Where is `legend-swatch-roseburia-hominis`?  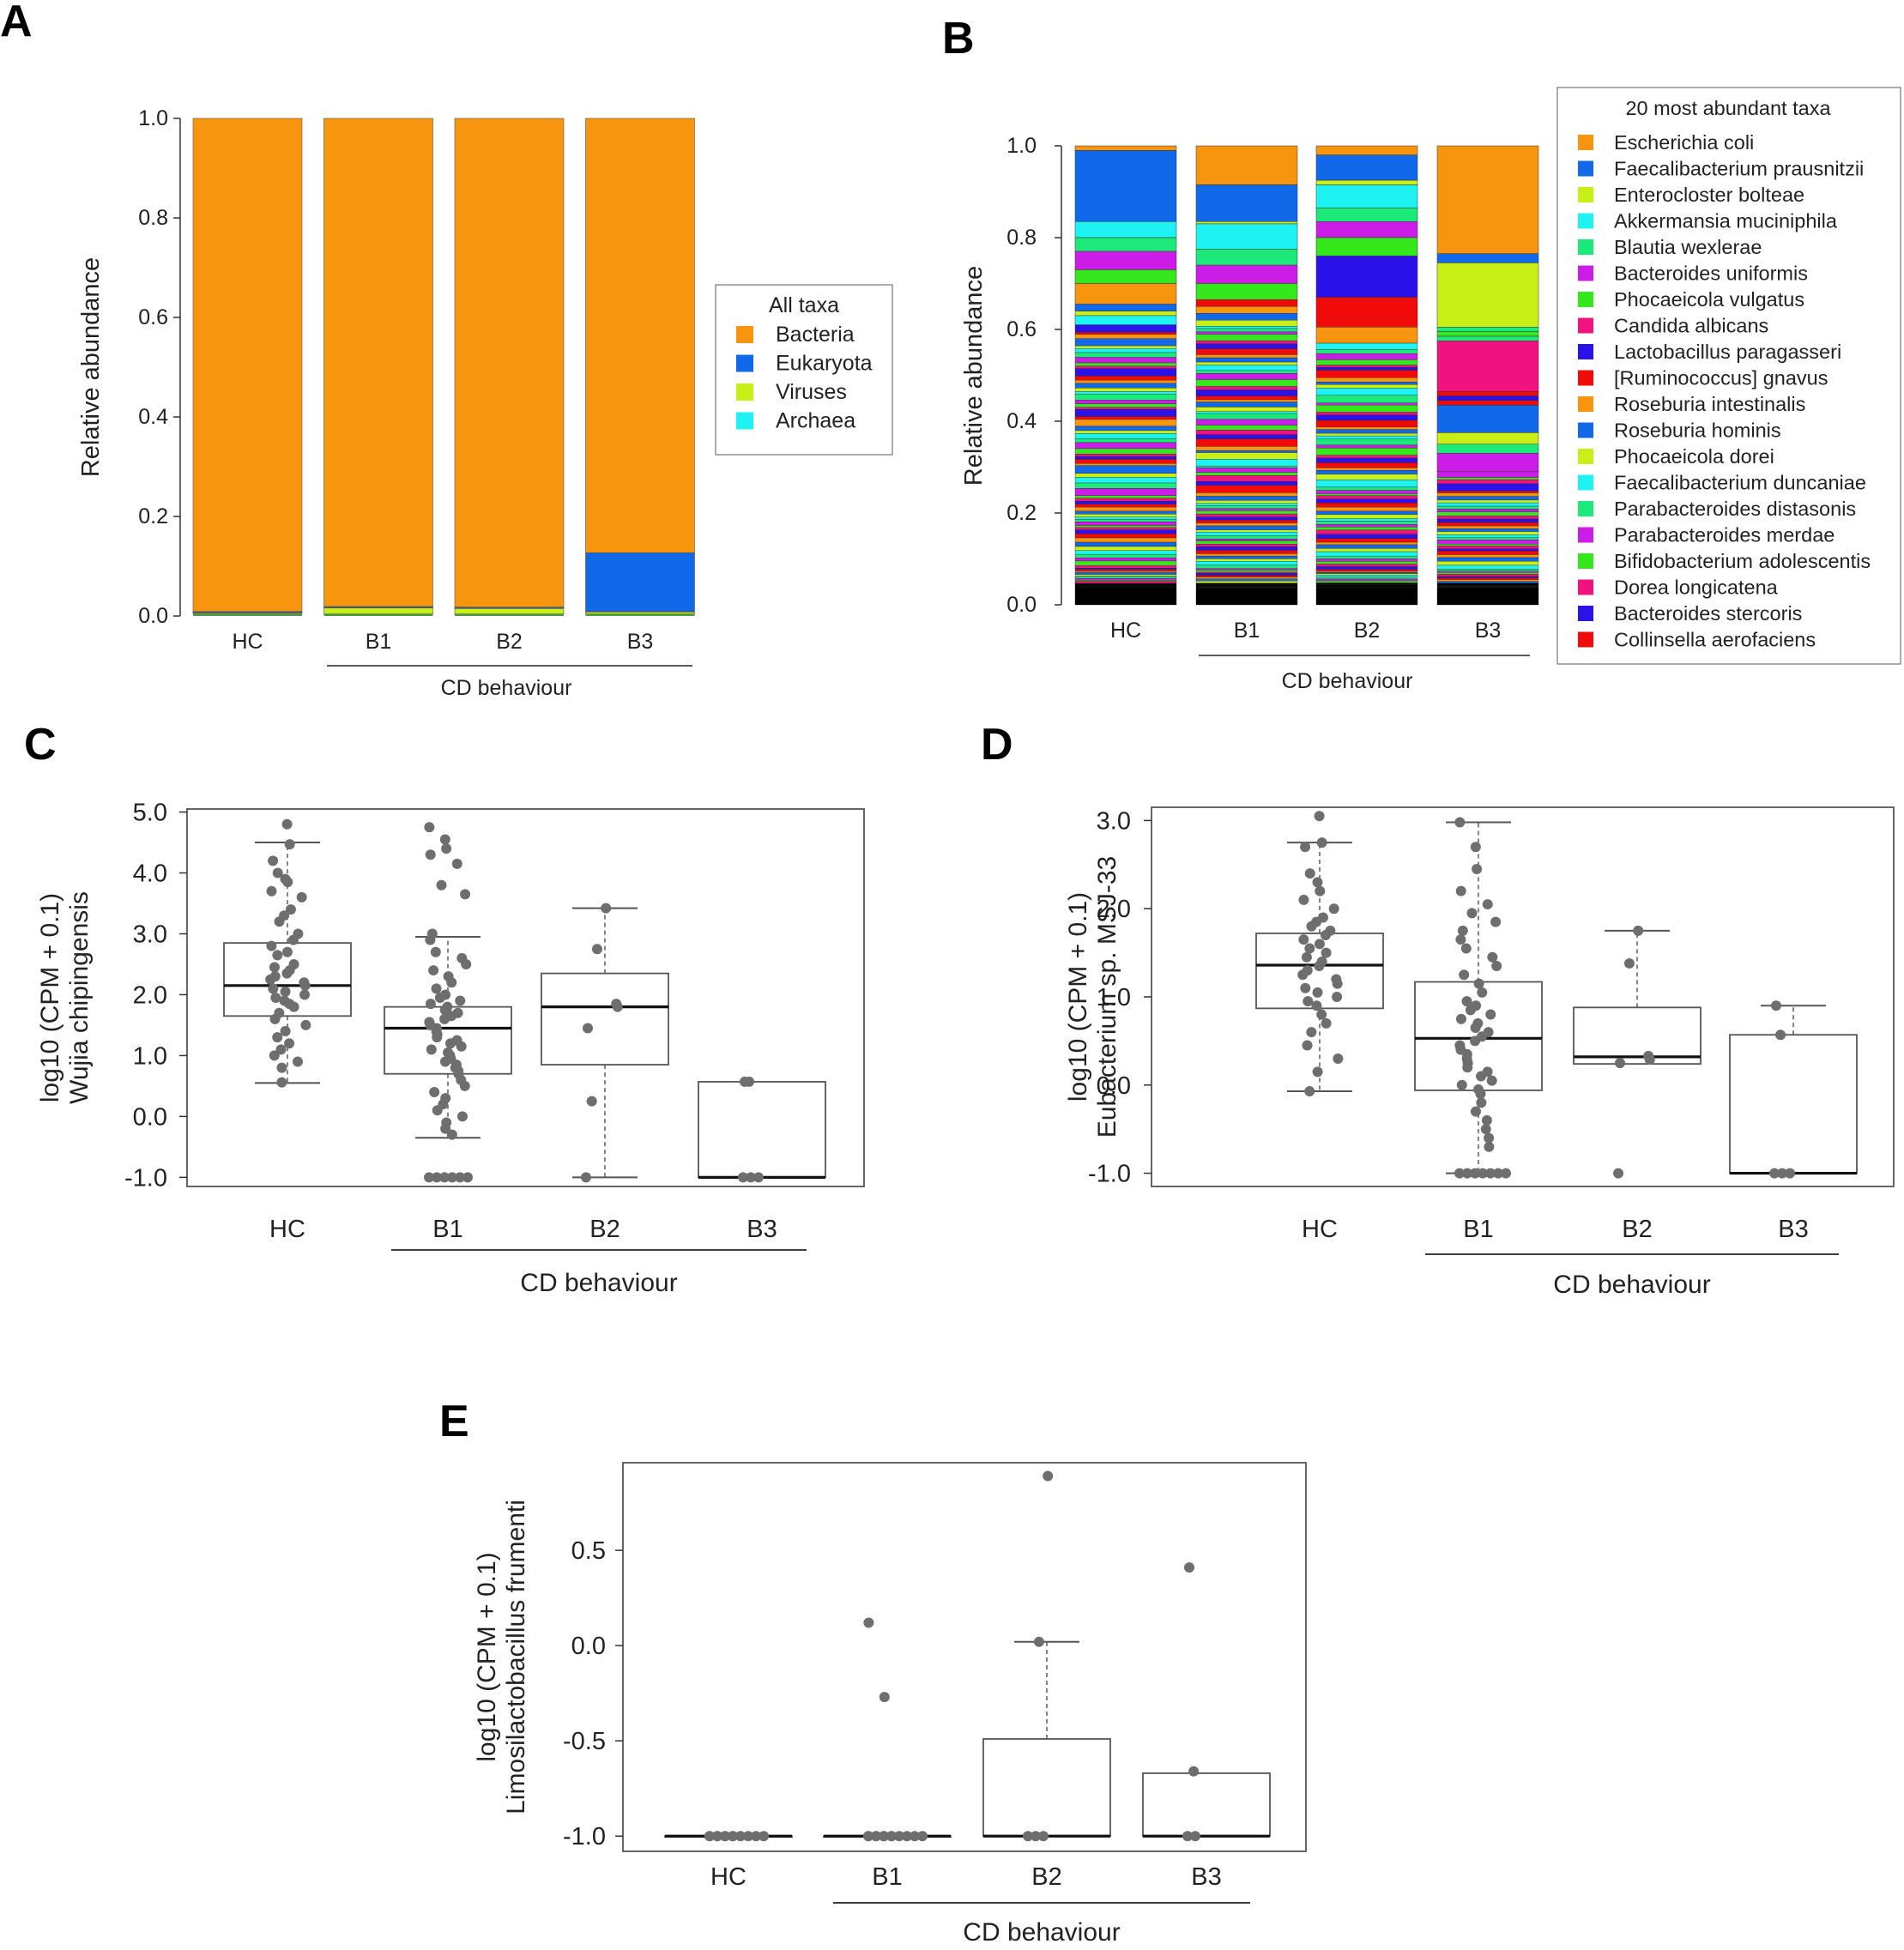
legend-swatch-roseburia-hominis is located at coordinates (1586, 430).